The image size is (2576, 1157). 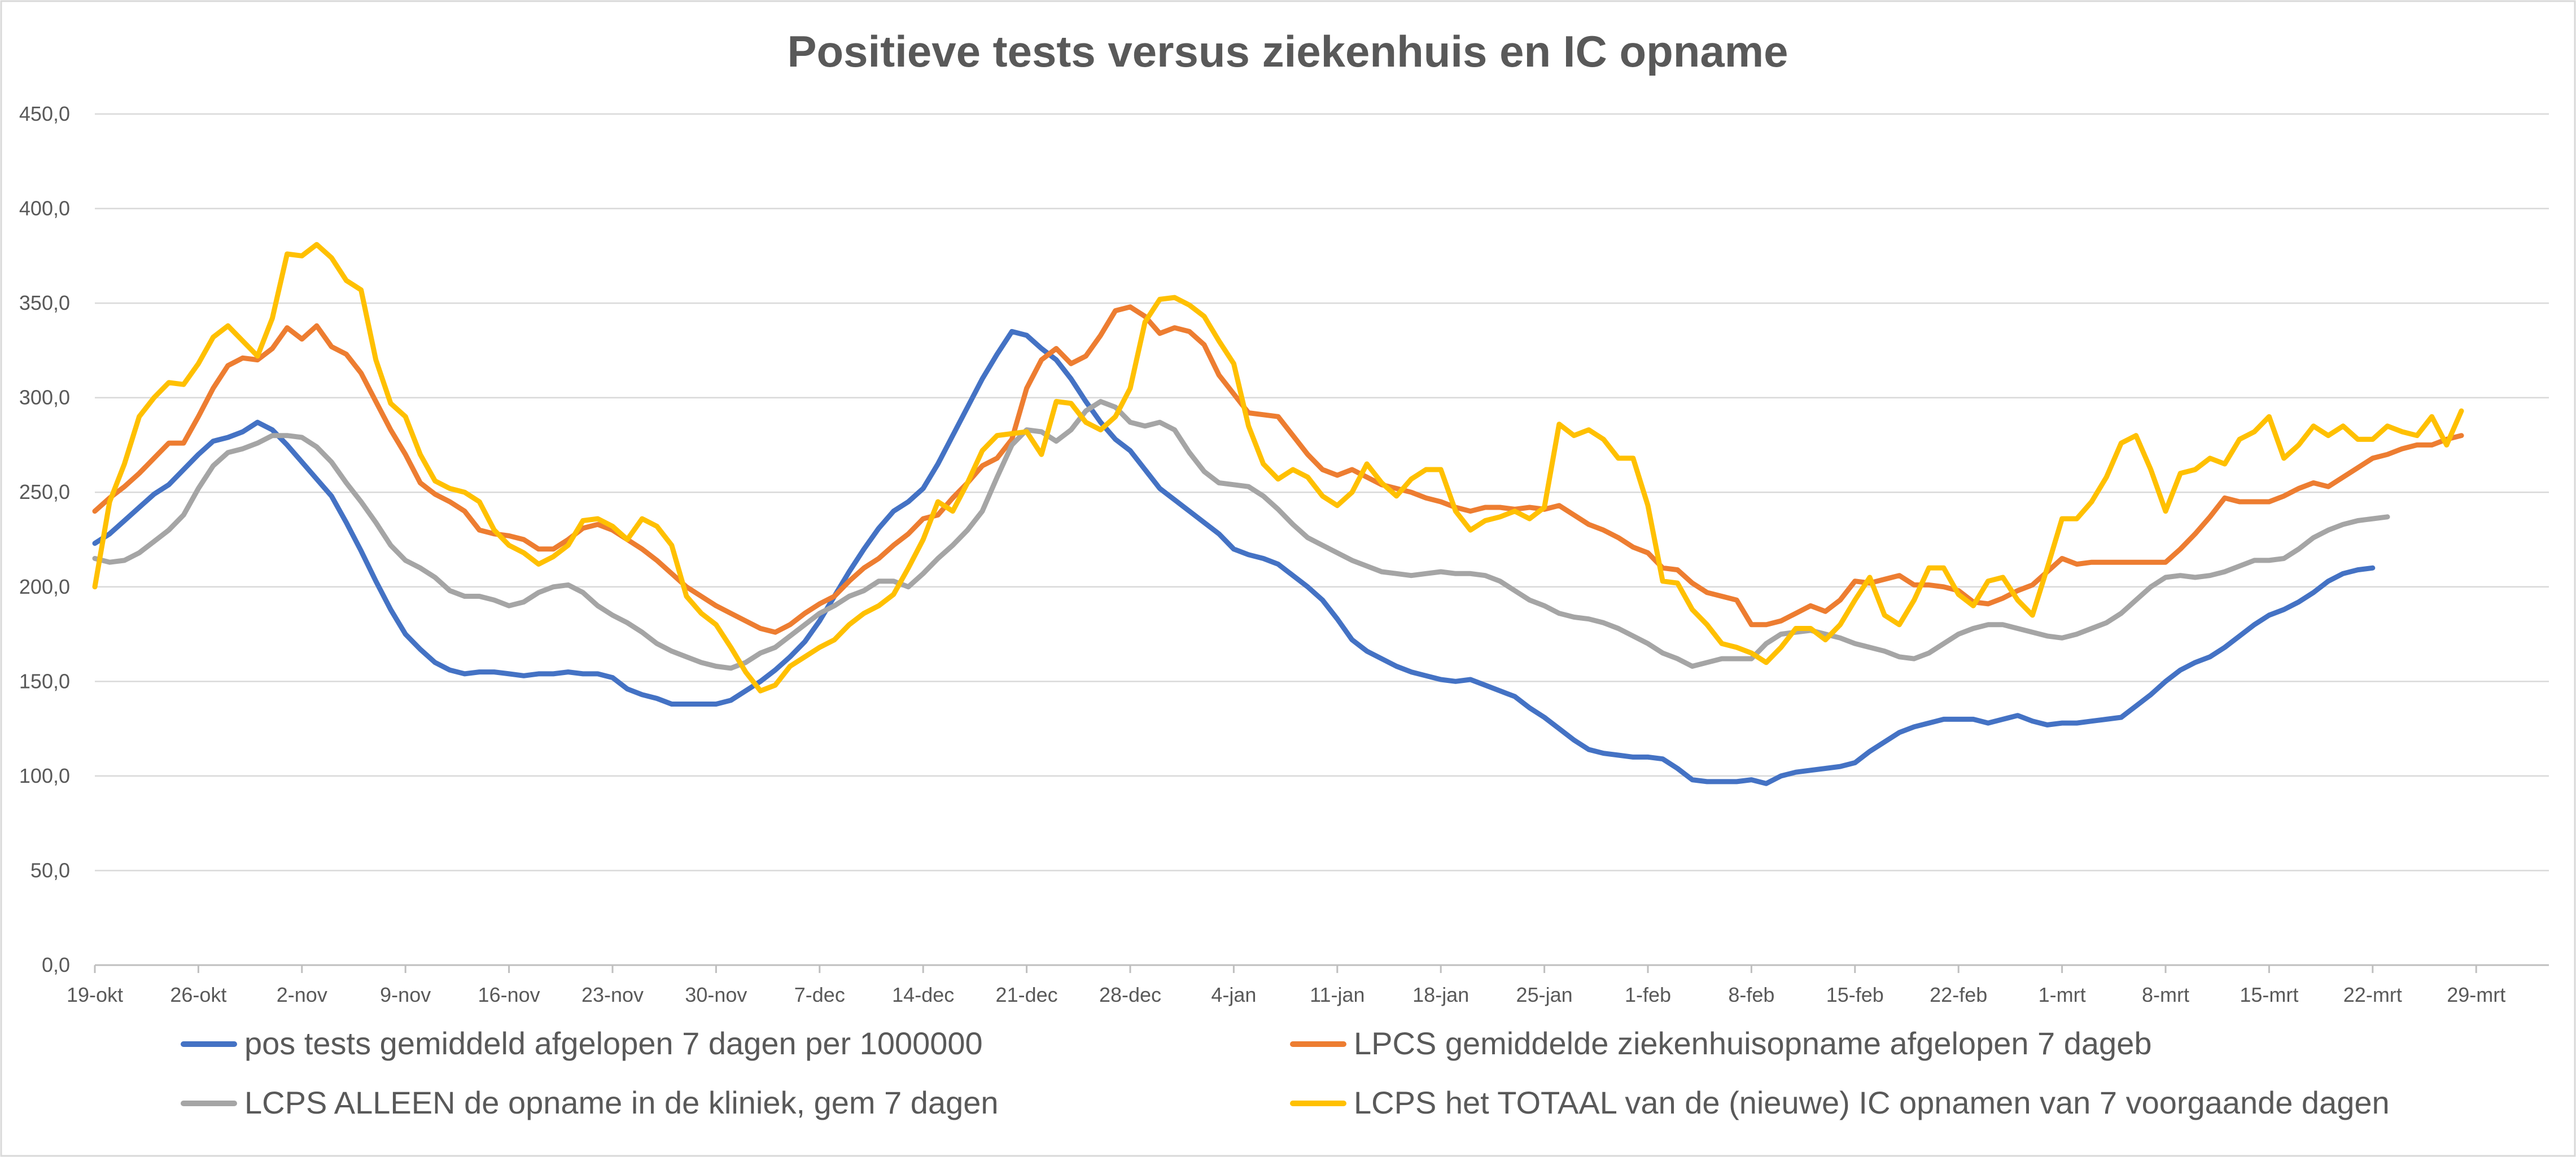 What do you see at coordinates (44, 491) in the screenshot?
I see `y-tick-label: 250,0` at bounding box center [44, 491].